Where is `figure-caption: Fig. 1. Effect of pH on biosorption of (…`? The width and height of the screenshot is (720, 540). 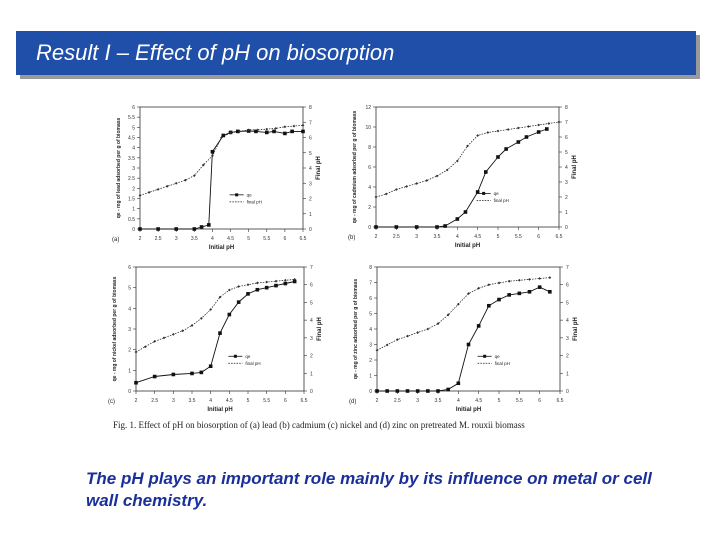
figure-caption: Fig. 1. Effect of pH on biosorption of (… is located at coordinates (319, 425).